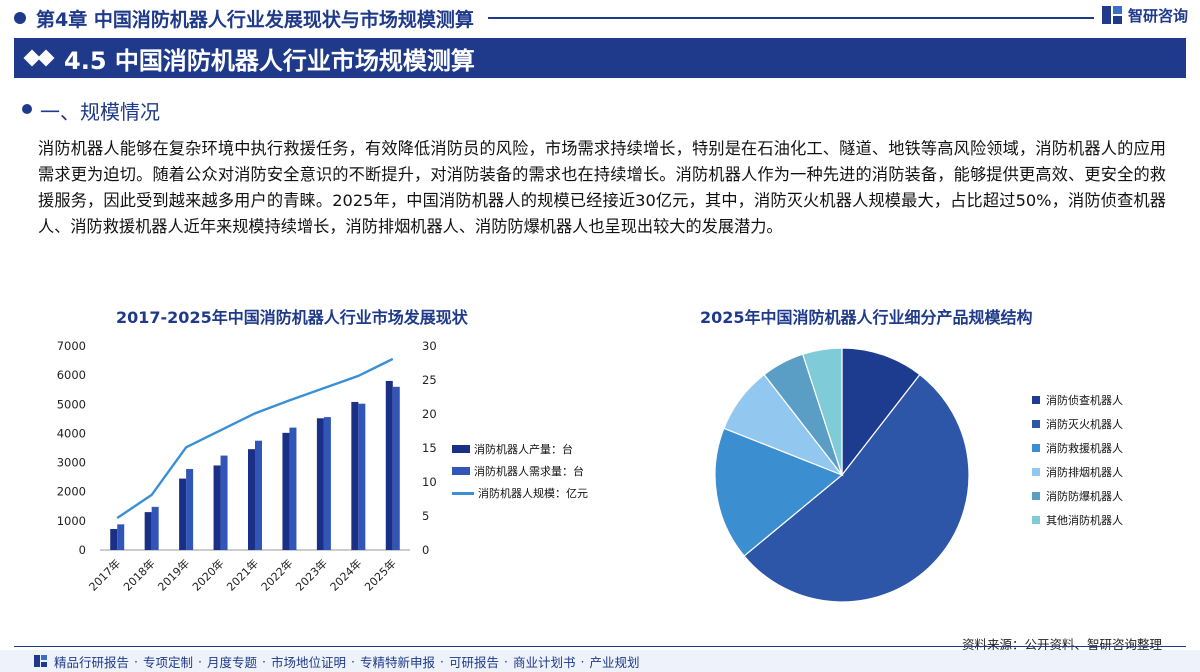  What do you see at coordinates (71, 404) in the screenshot?
I see `y-left-tick-label: 5000` at bounding box center [71, 404].